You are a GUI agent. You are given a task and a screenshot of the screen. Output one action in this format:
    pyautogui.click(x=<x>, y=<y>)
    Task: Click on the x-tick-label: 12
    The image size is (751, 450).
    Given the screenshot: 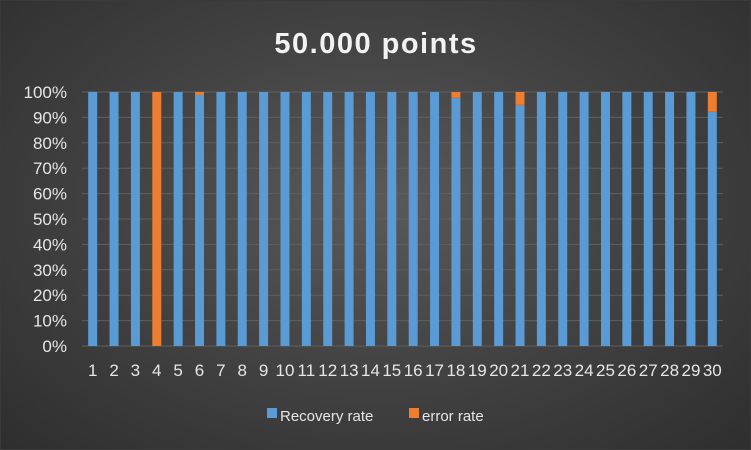 What is the action you would take?
    pyautogui.click(x=327, y=370)
    